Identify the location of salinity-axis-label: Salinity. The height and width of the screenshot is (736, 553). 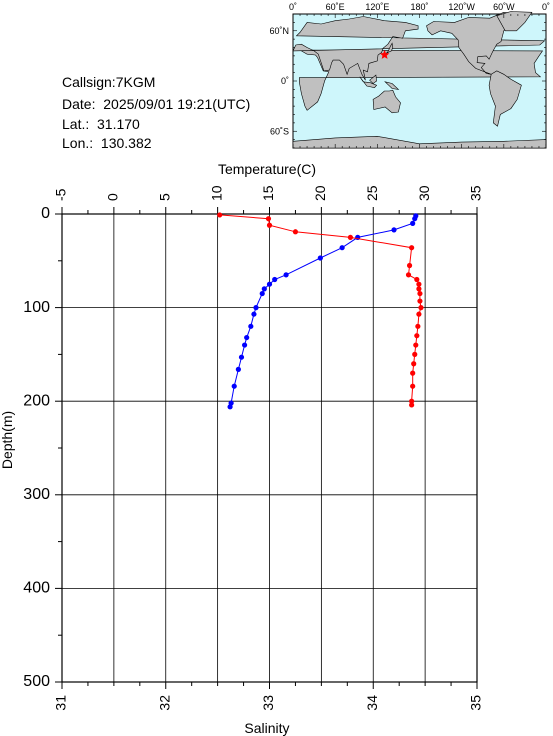
(266, 728).